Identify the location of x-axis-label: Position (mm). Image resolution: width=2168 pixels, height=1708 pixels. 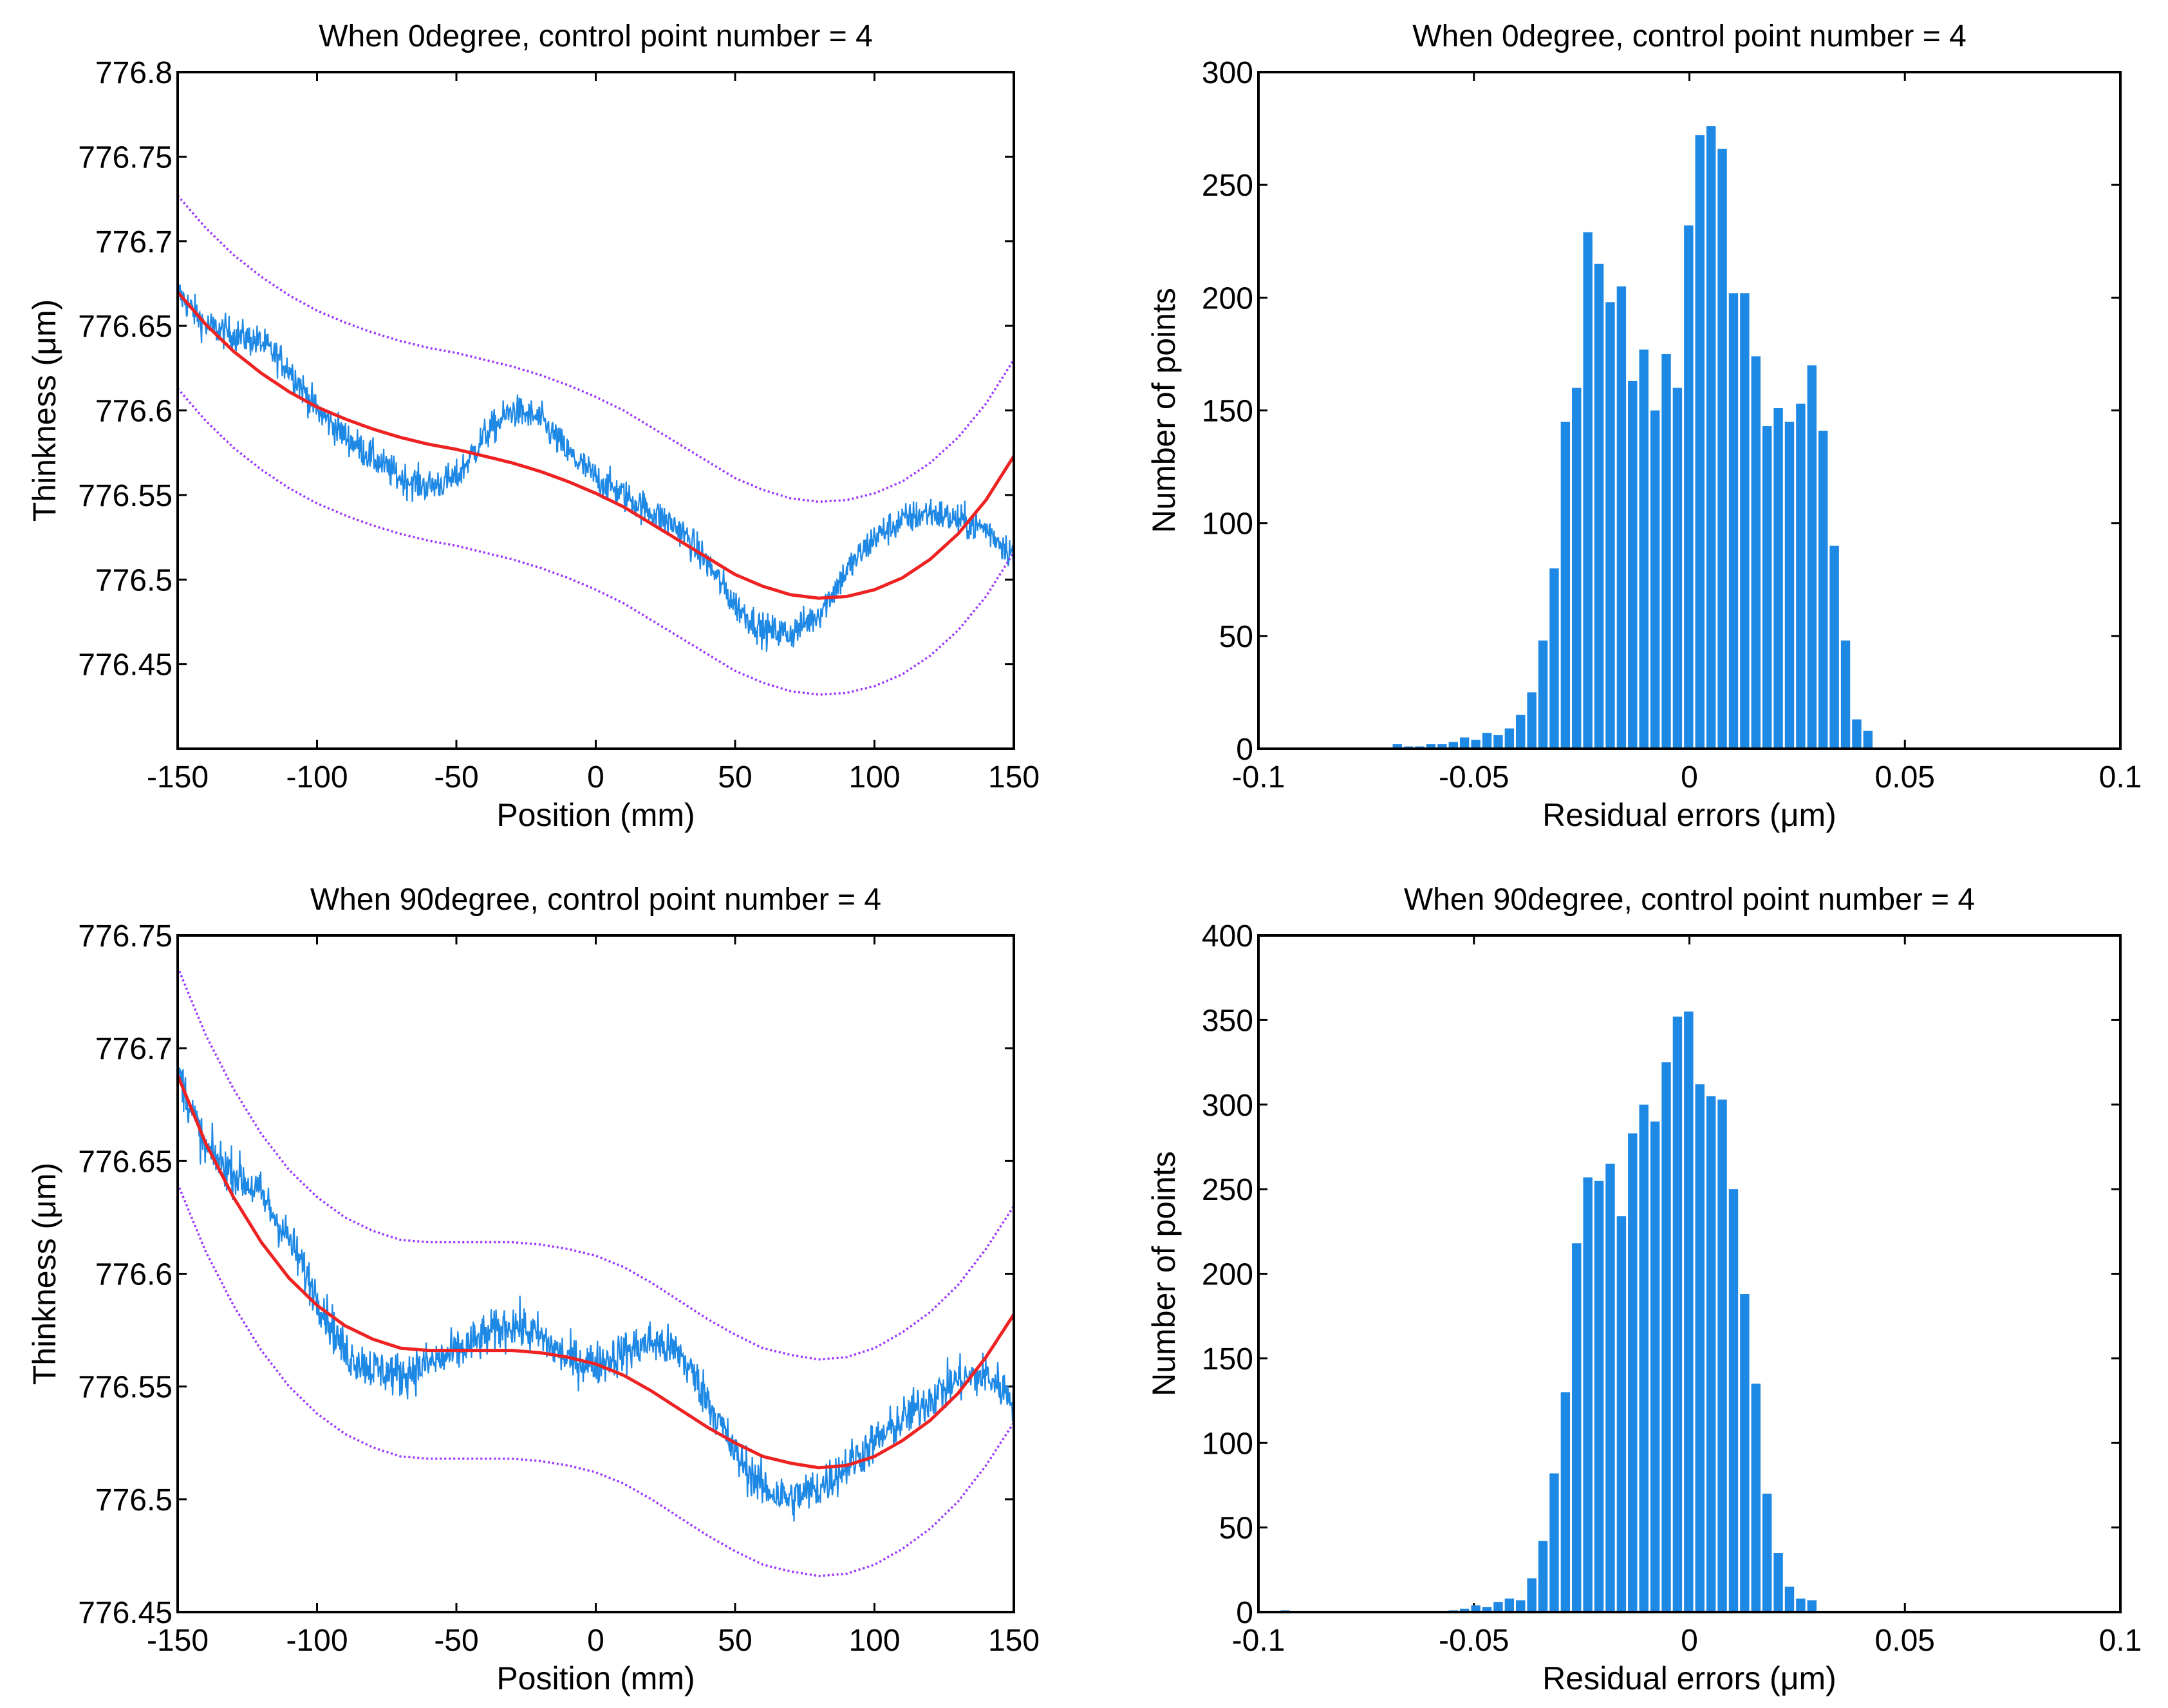
(596, 815).